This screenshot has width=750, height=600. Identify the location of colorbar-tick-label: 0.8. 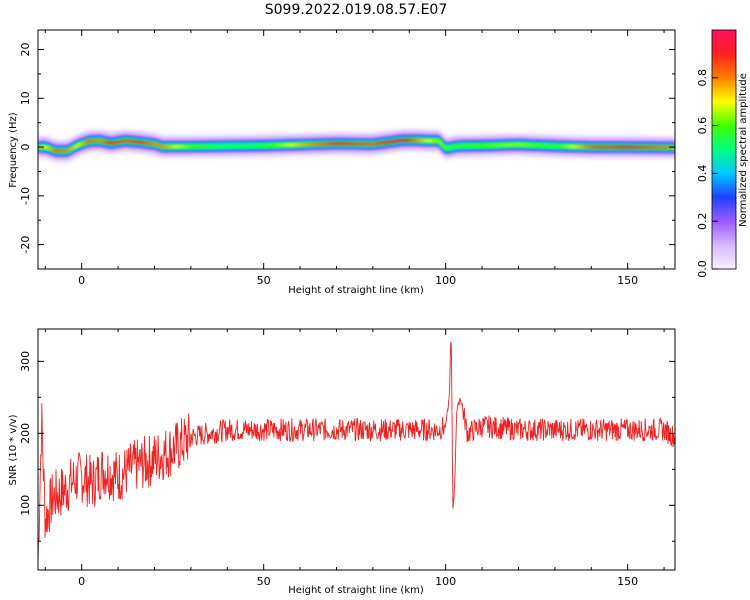
(702, 78).